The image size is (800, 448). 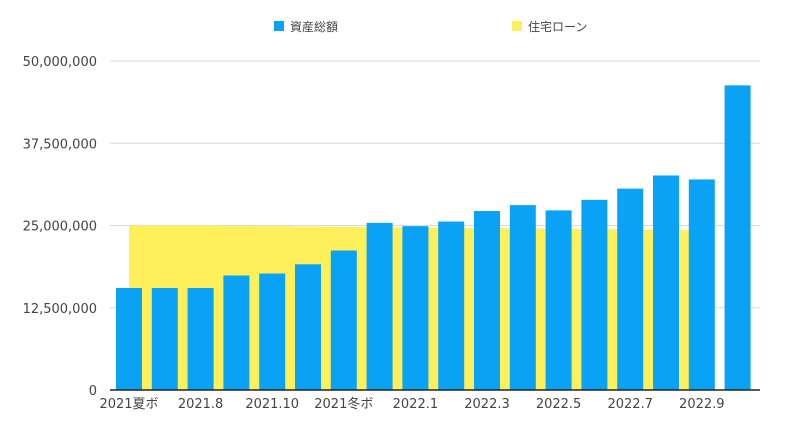 I want to click on y-tick-label: 0, so click(x=93, y=391).